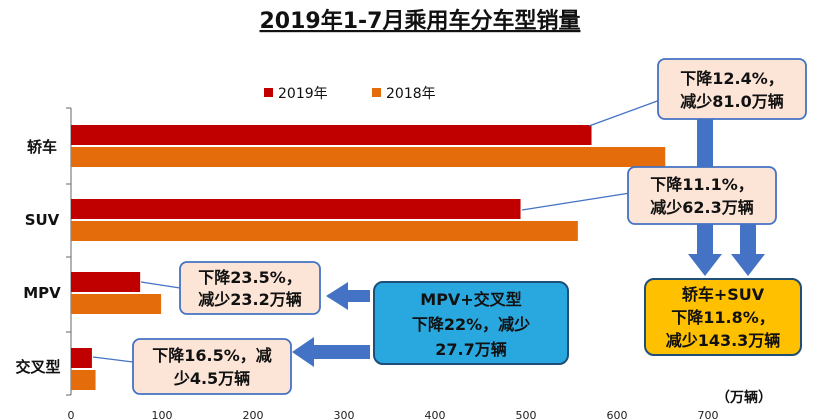  I want to click on legend: 2019年 2018年, so click(350, 94).